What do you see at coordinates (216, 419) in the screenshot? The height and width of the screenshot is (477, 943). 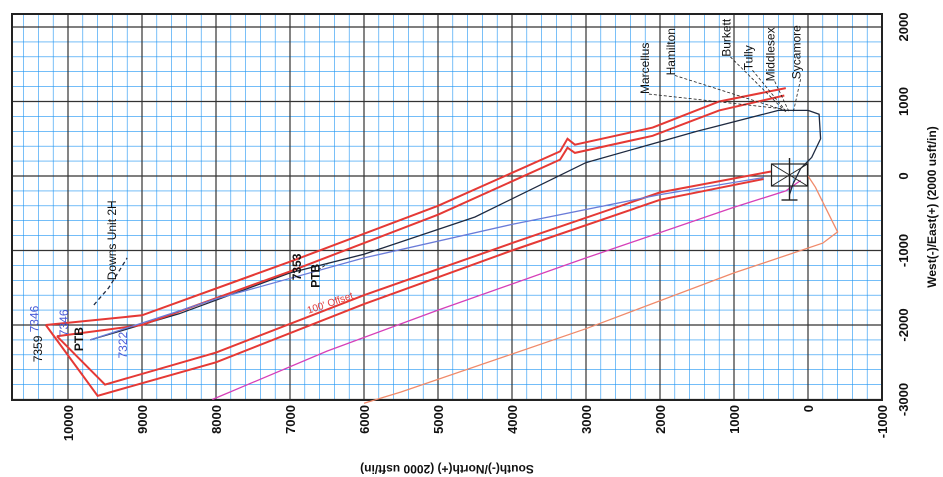 I see `x-tick-label: 8000` at bounding box center [216, 419].